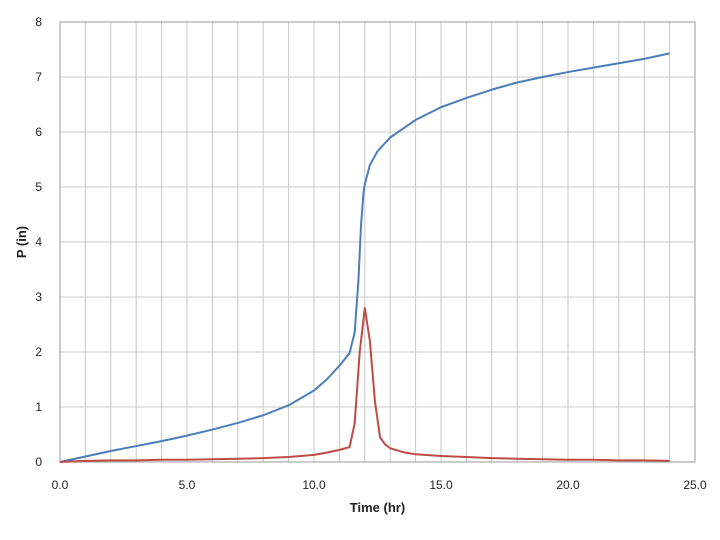 This screenshot has width=720, height=540. I want to click on x-tick-label: 15.0, so click(441, 485).